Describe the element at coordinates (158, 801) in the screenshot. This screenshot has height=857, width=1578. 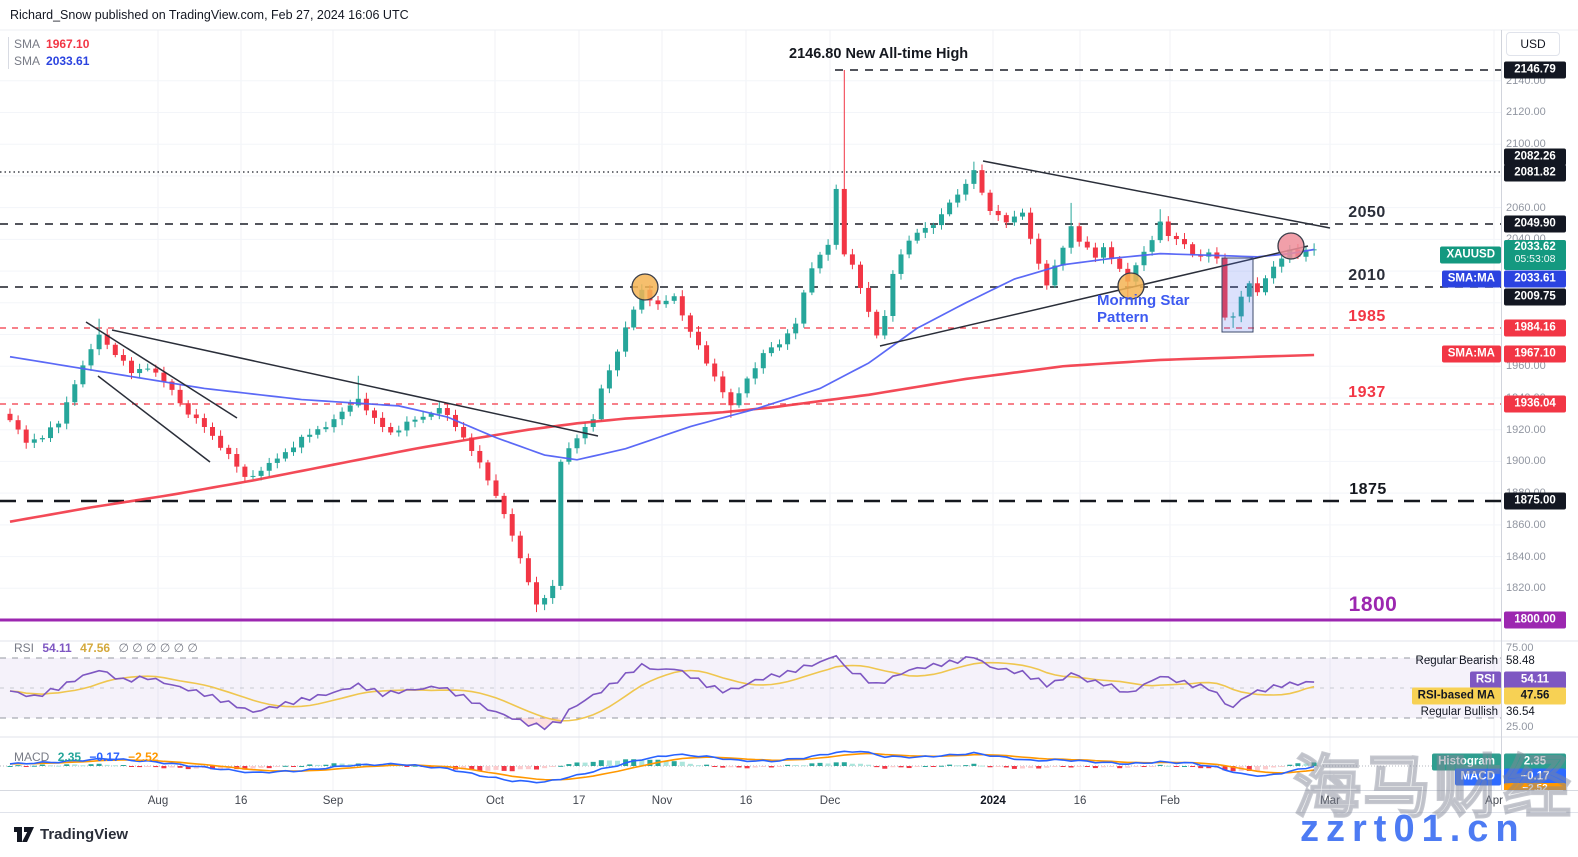
I see `time-tick-Aug: Aug` at that location.